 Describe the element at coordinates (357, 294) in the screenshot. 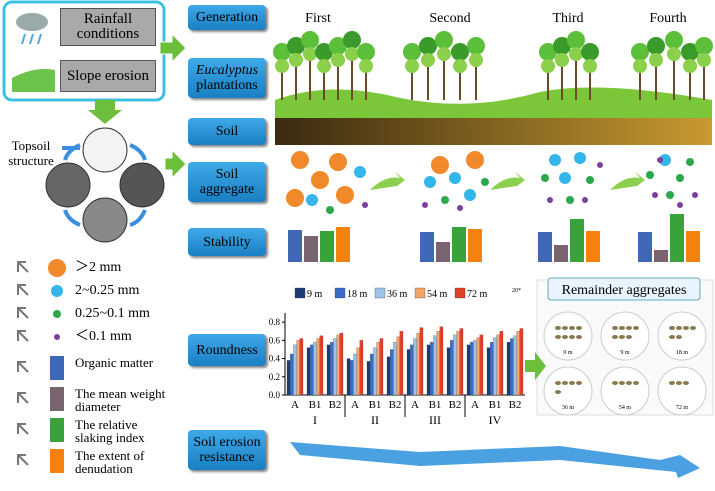

I see `legend-label: 18 m` at that location.